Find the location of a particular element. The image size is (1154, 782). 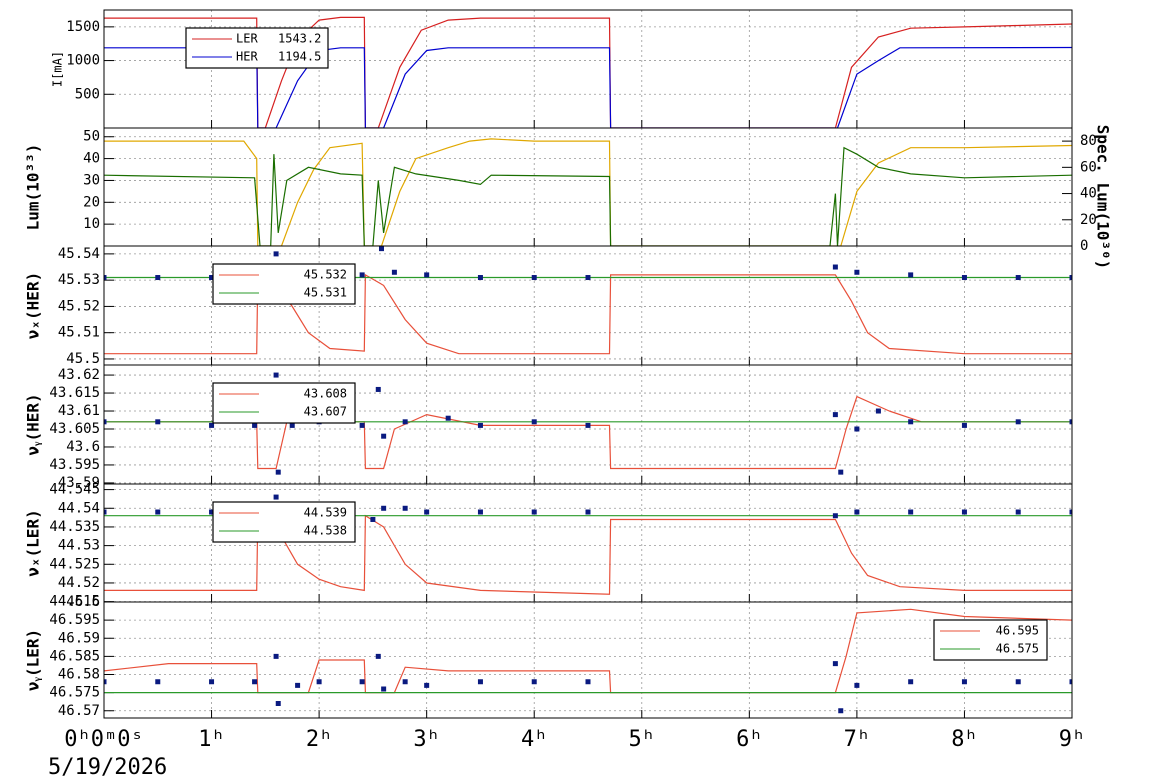

y-tick-label: 46.585 is located at coordinates (74, 656).